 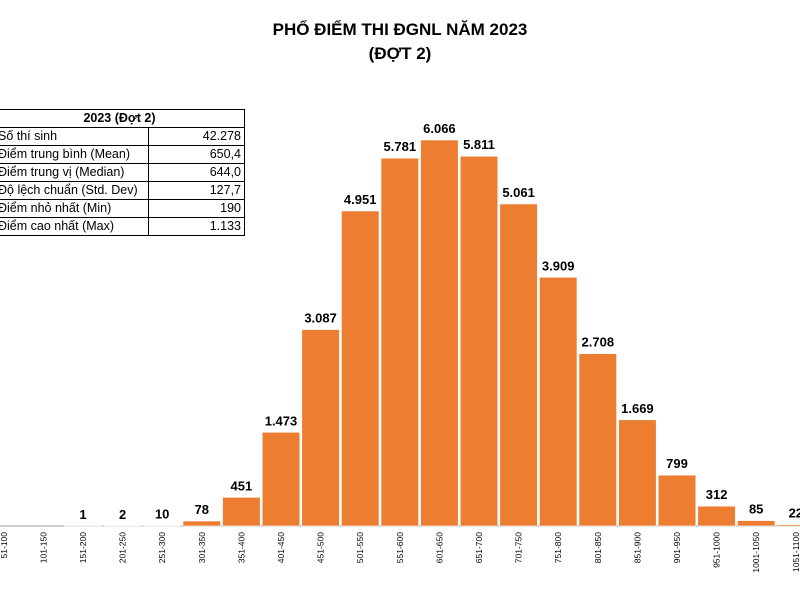 I want to click on bar-value-label: 6.066, so click(x=439, y=128).